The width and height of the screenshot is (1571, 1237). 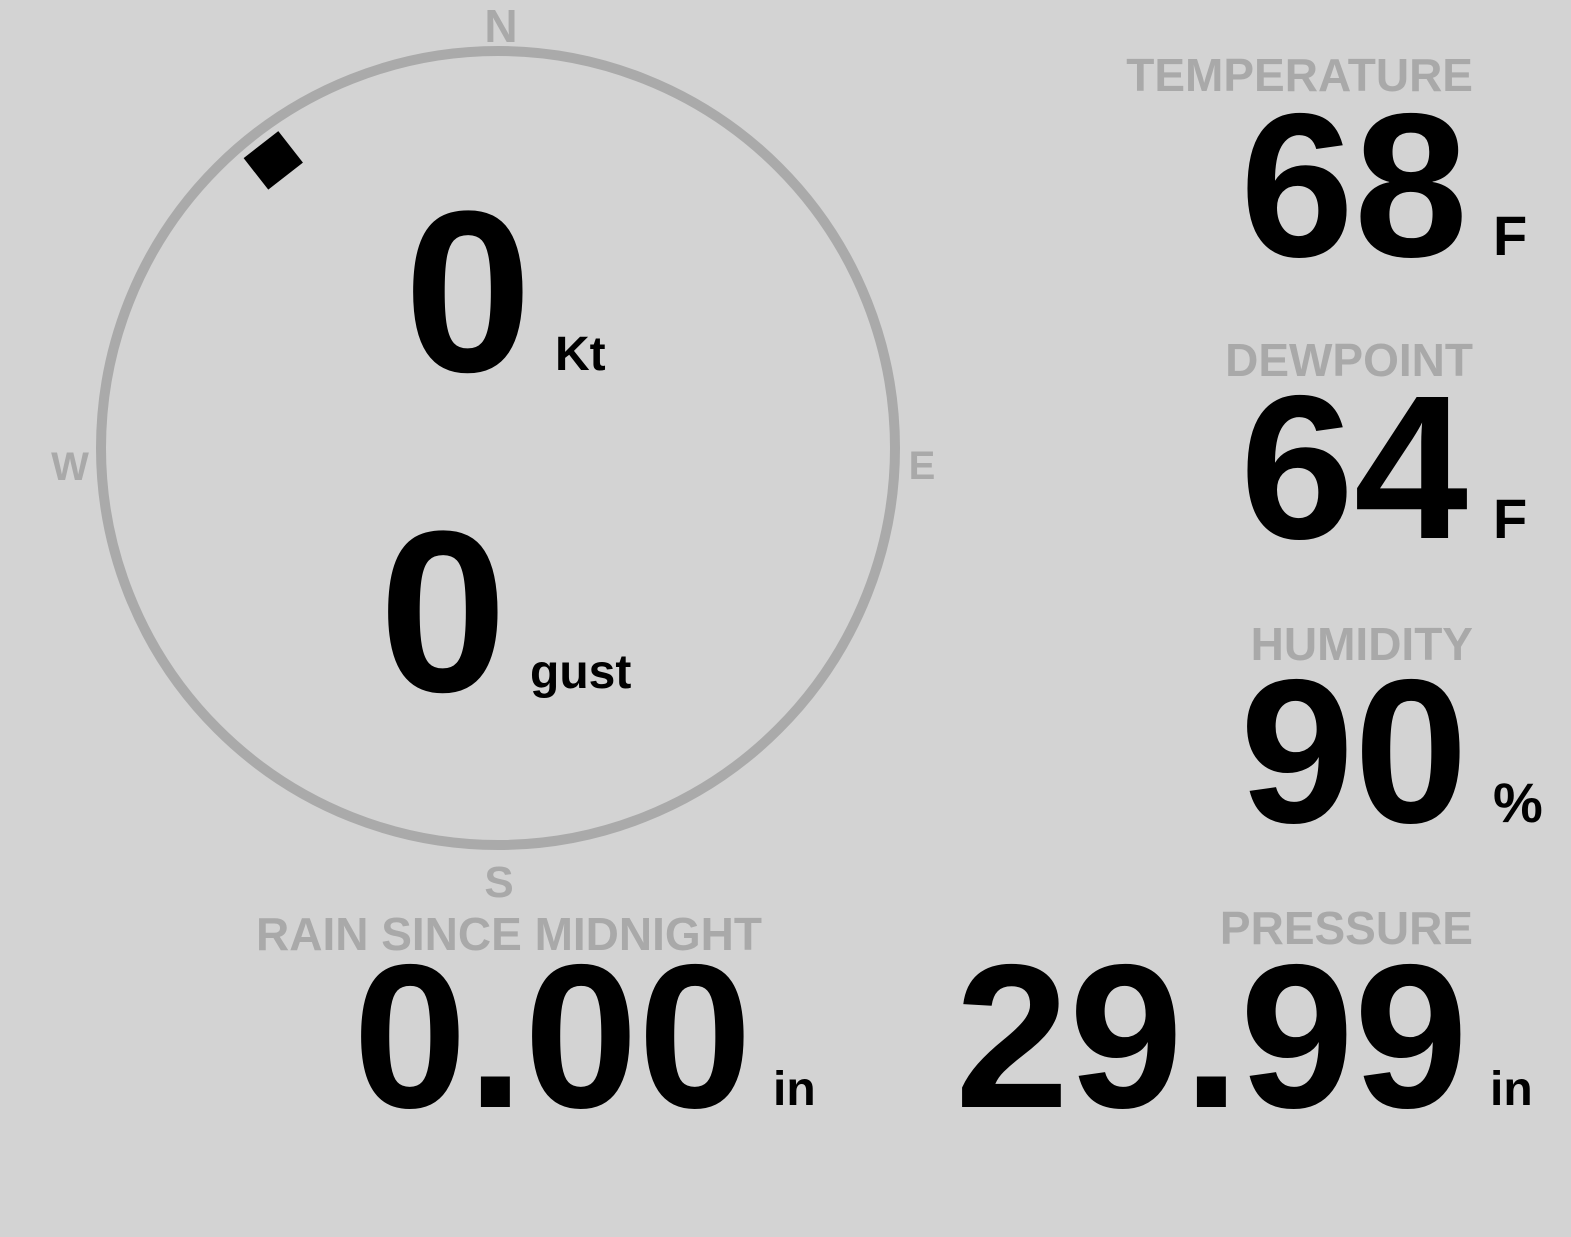 I want to click on wind-speed-value: 0, so click(x=468, y=291).